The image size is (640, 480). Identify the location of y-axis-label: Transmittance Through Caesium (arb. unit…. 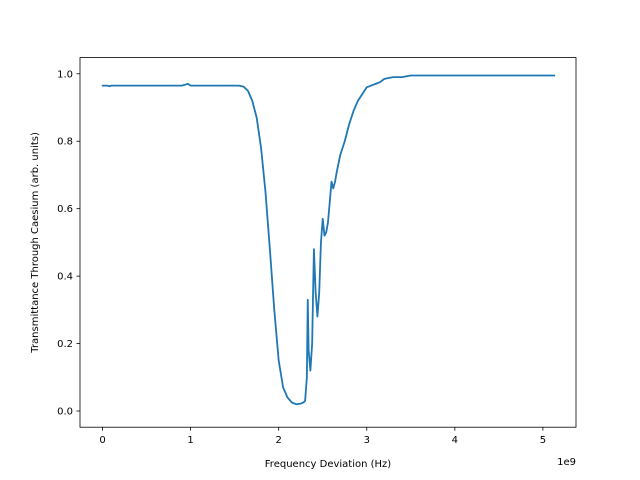
(35, 243).